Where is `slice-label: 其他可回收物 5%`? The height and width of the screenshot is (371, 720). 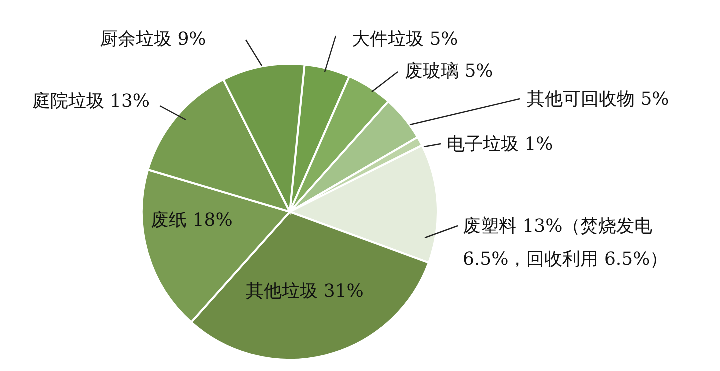 slice-label: 其他可回收物 5% is located at coordinates (598, 99).